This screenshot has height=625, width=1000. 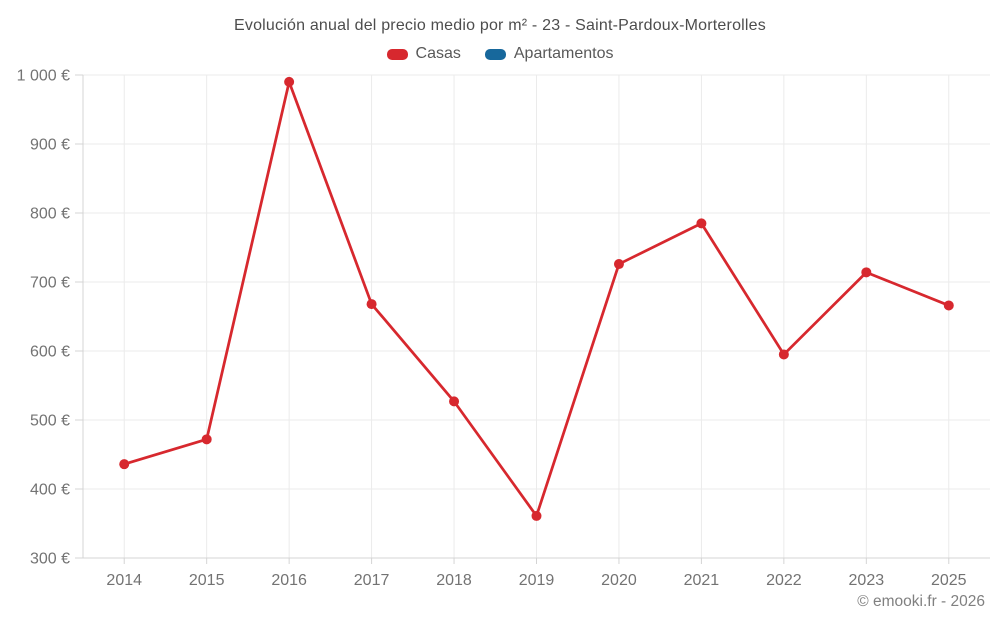 I want to click on y-tick-label: 700 €, so click(x=50, y=283).